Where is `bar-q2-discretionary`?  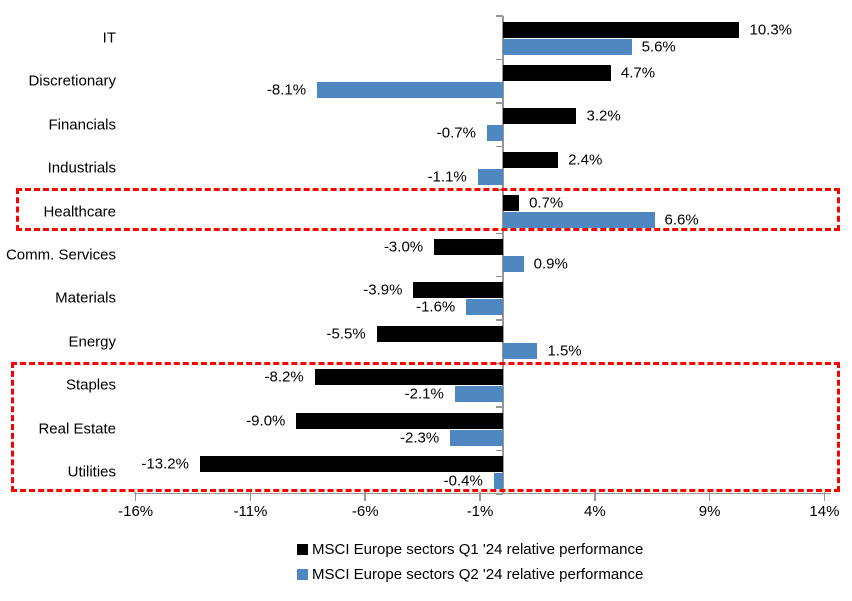
bar-q2-discretionary is located at coordinates (410, 89).